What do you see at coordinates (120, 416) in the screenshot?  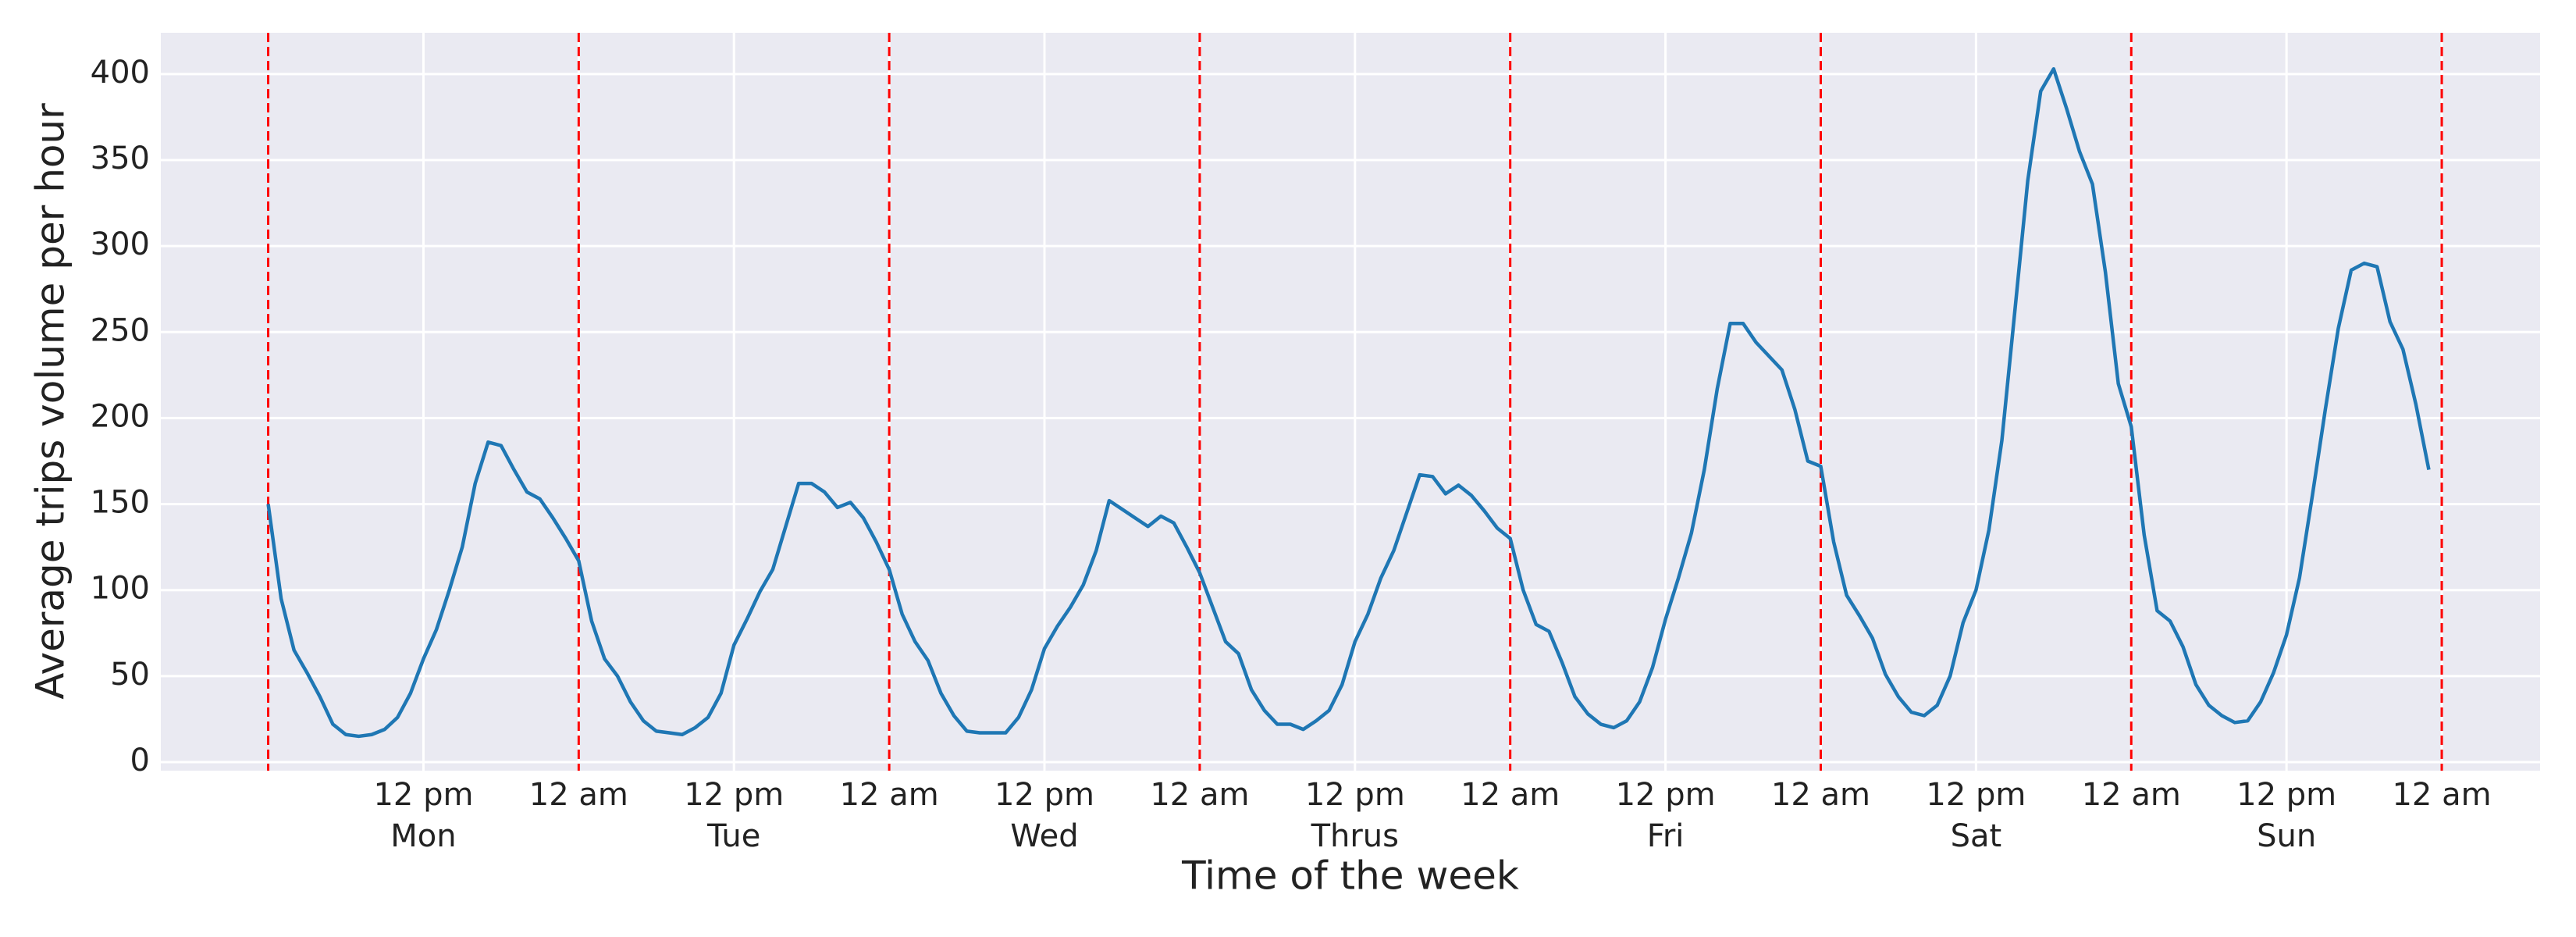 I see `y-tick-label: 200` at bounding box center [120, 416].